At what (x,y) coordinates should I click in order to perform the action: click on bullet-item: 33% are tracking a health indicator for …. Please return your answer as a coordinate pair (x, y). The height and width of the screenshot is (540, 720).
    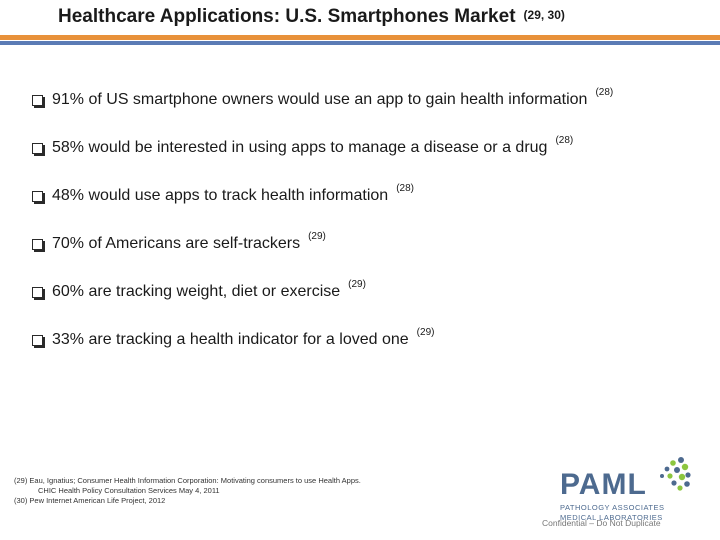
    Looking at the image, I should click on (233, 340).